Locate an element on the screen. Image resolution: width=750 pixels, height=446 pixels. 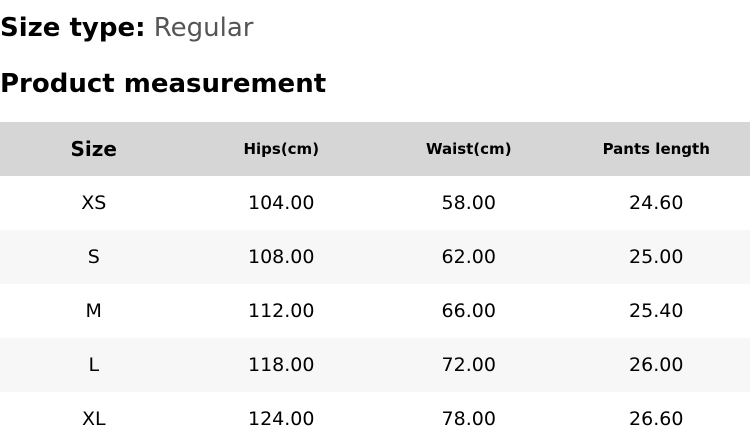
table-cell: XS is located at coordinates (94, 203).